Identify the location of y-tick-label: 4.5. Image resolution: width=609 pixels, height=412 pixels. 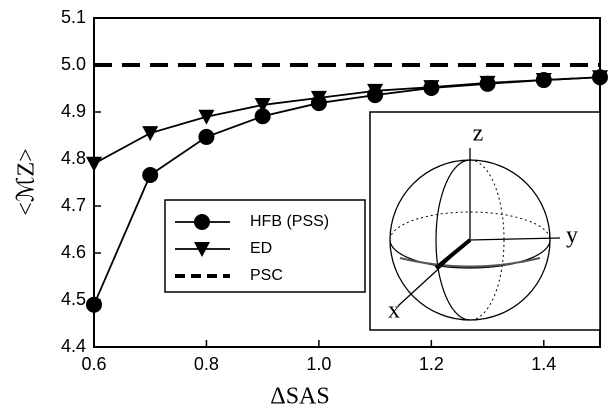
(73, 299).